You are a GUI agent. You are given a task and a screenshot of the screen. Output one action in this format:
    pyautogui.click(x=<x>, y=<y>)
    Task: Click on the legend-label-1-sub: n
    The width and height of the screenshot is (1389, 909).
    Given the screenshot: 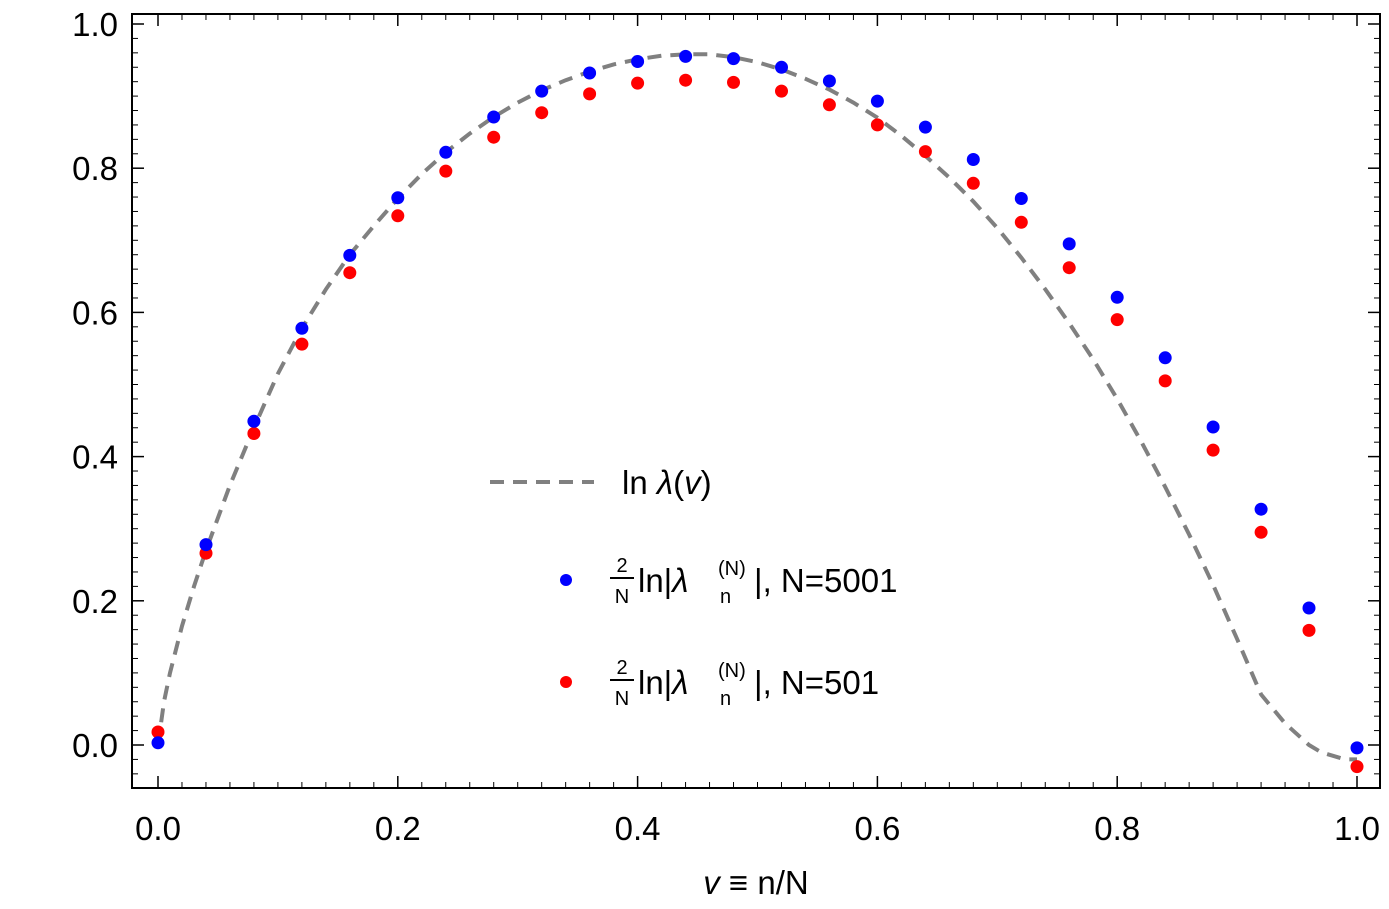 What is the action you would take?
    pyautogui.click(x=725, y=699)
    